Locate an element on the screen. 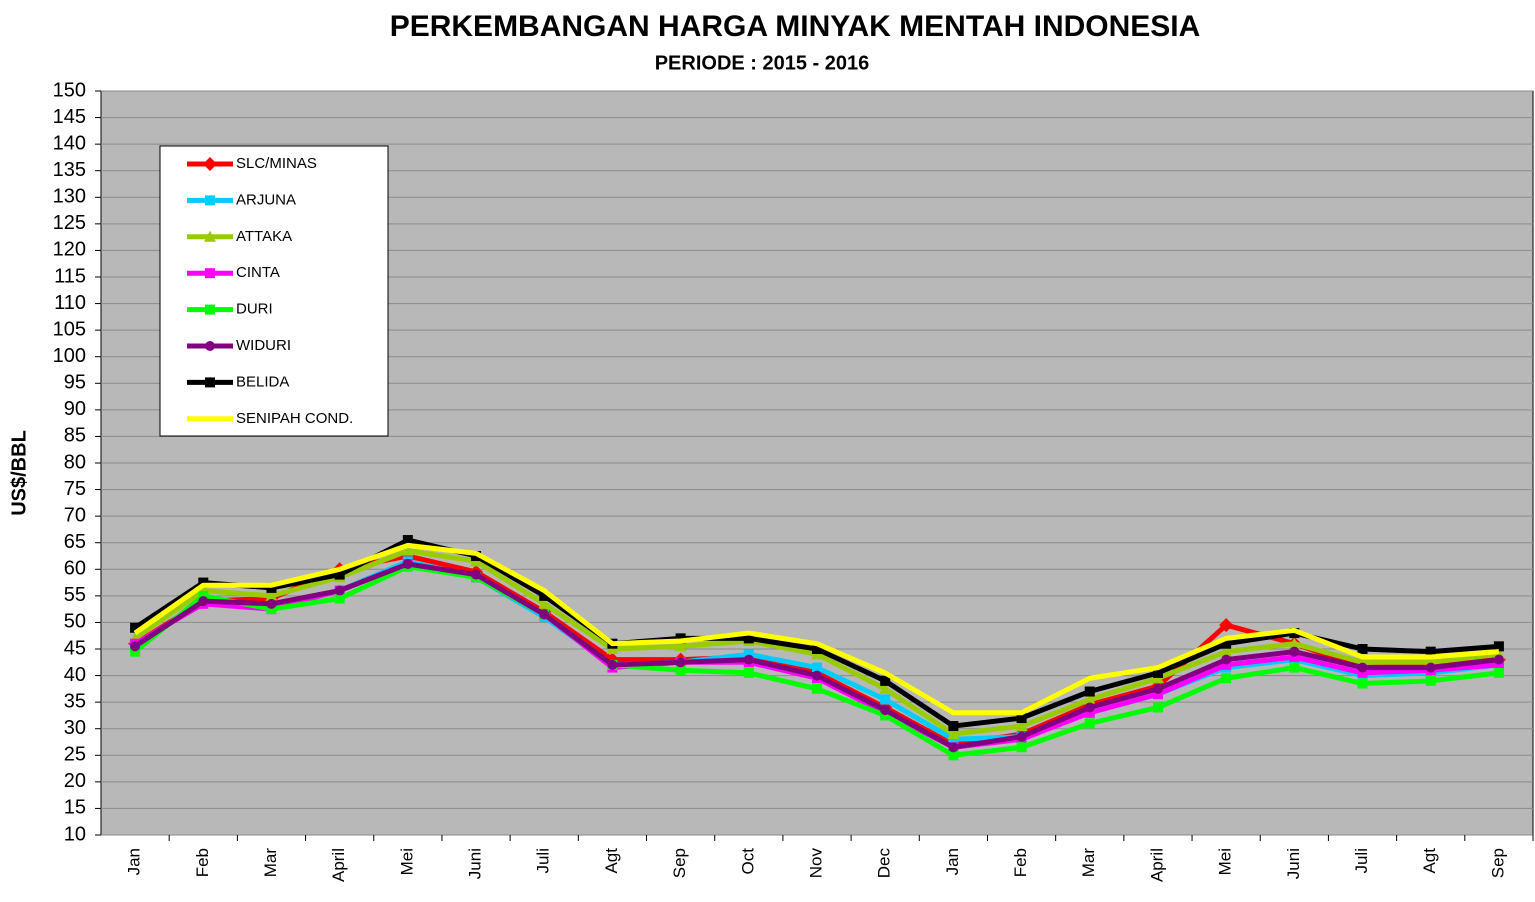  y-tick-label: 90 is located at coordinates (75, 409).